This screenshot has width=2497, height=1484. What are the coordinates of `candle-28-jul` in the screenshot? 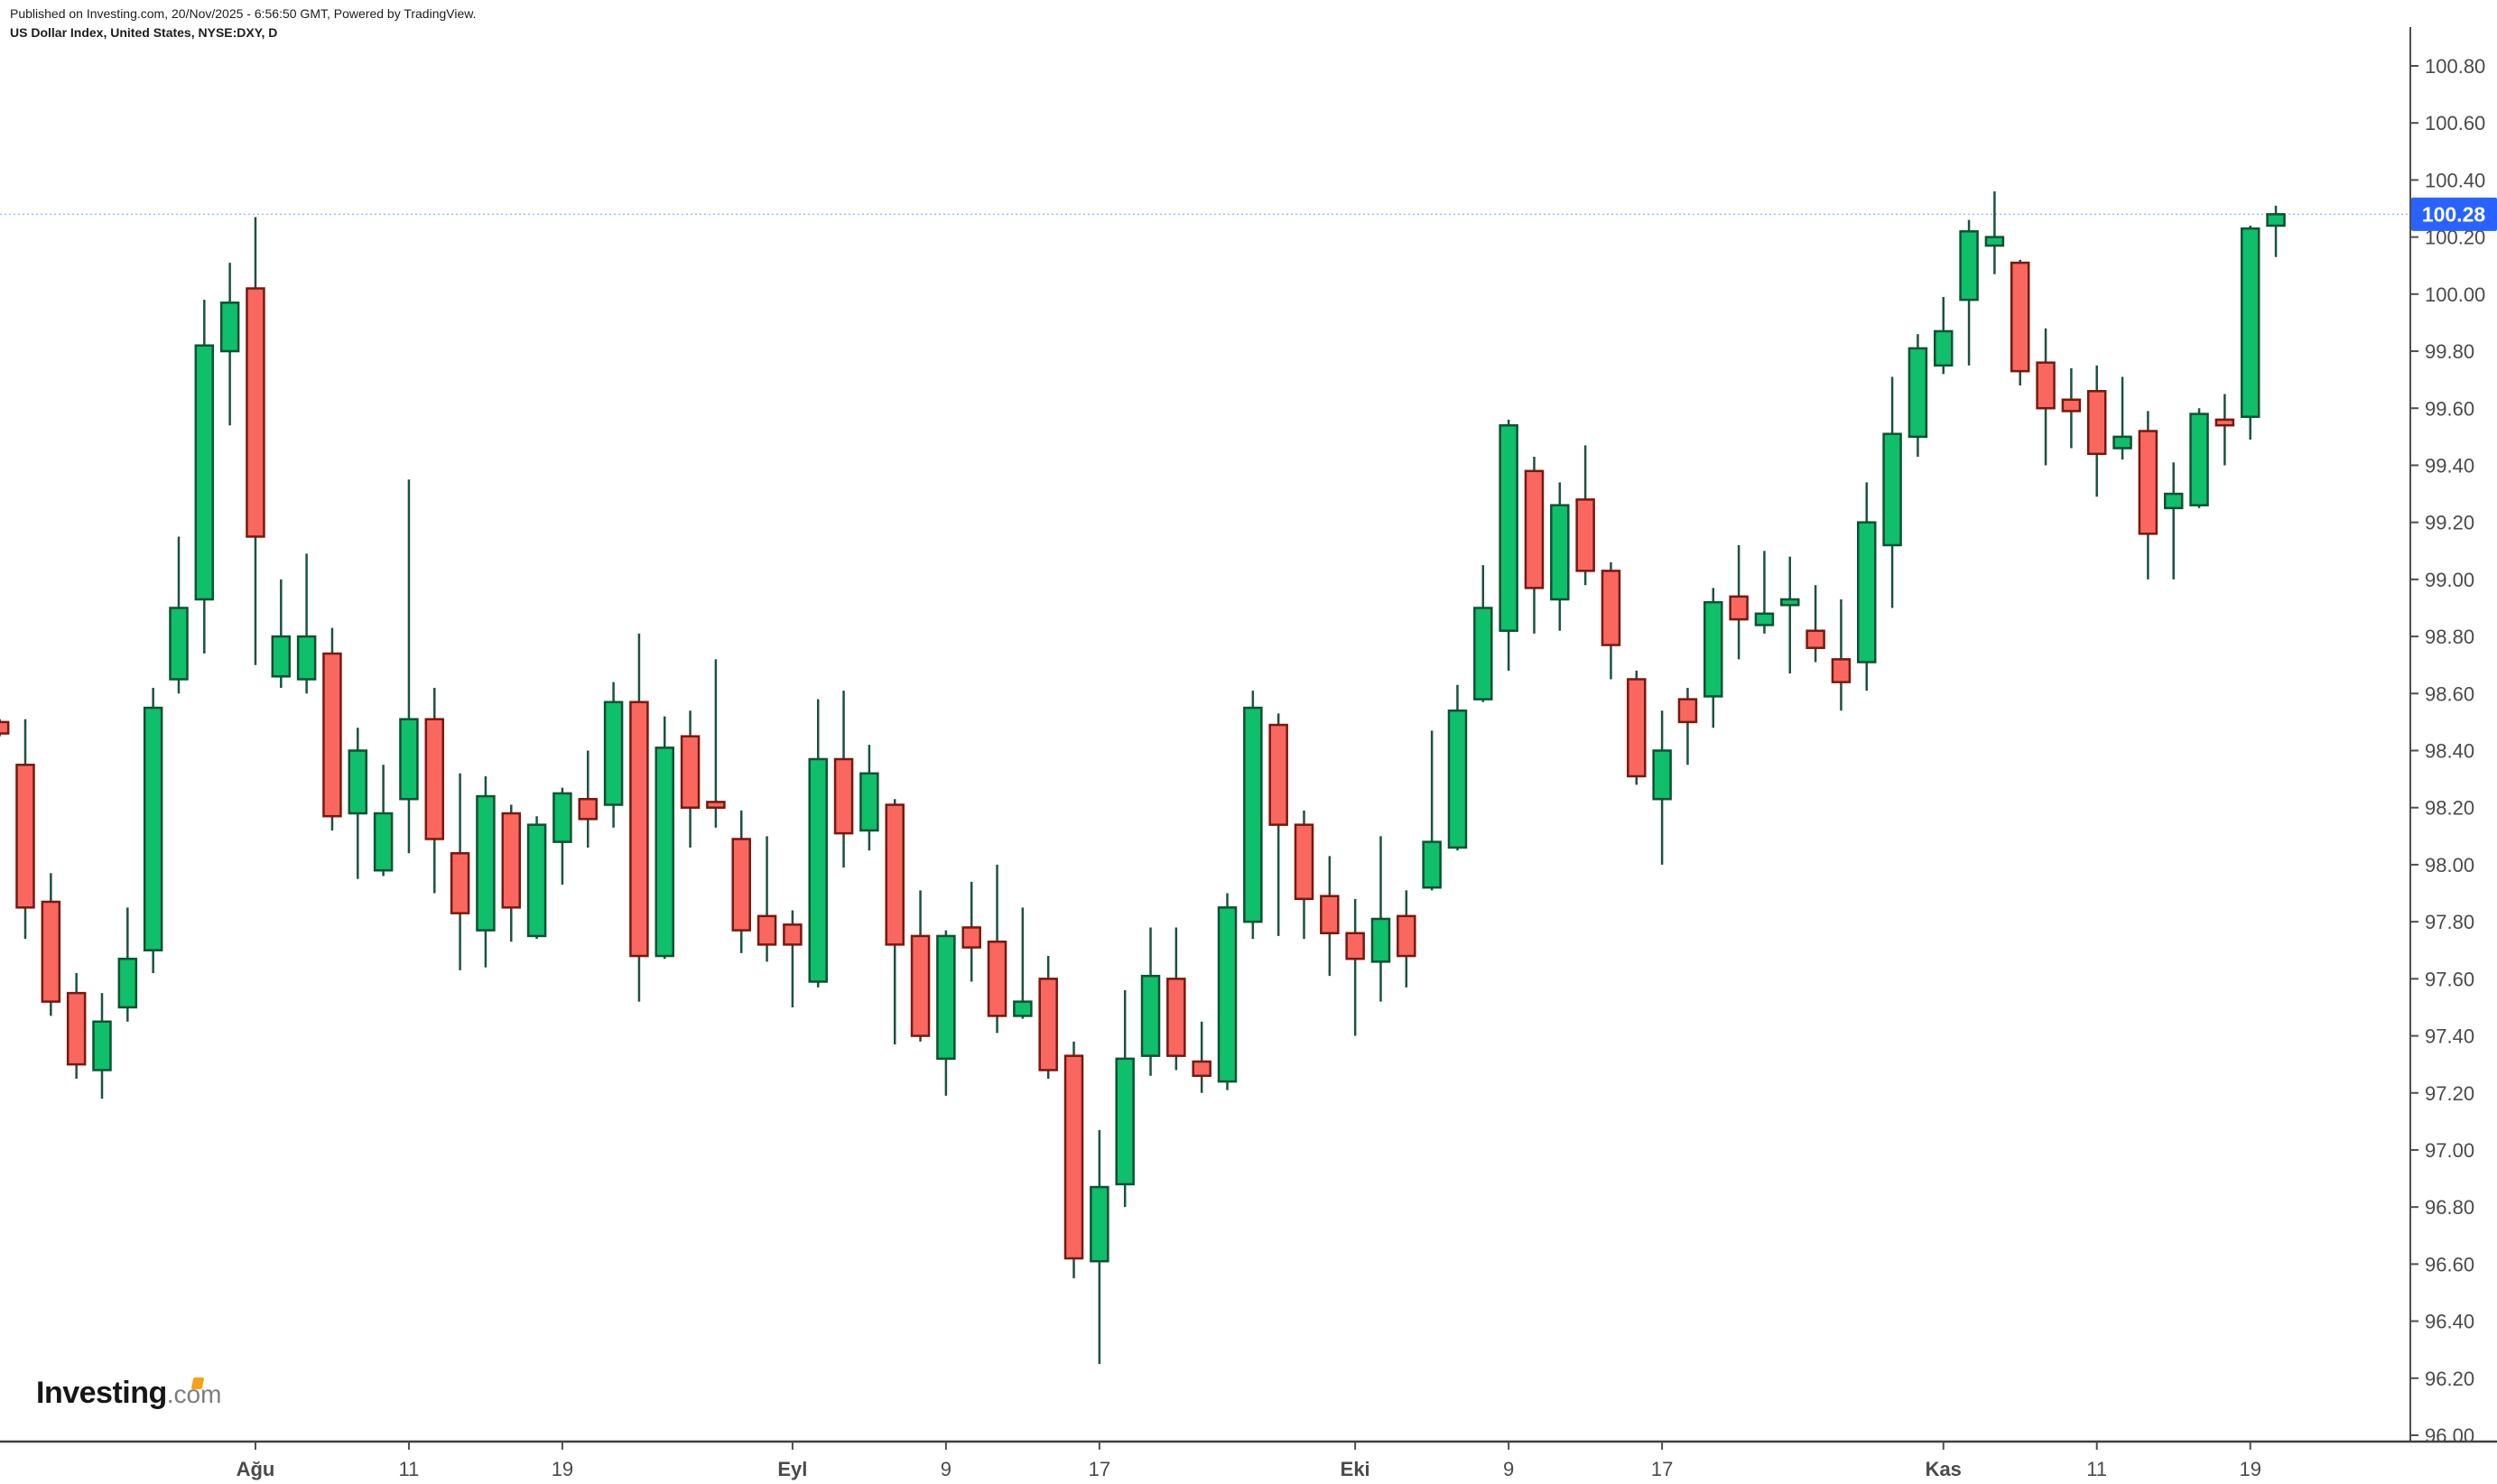 It's located at (153, 829).